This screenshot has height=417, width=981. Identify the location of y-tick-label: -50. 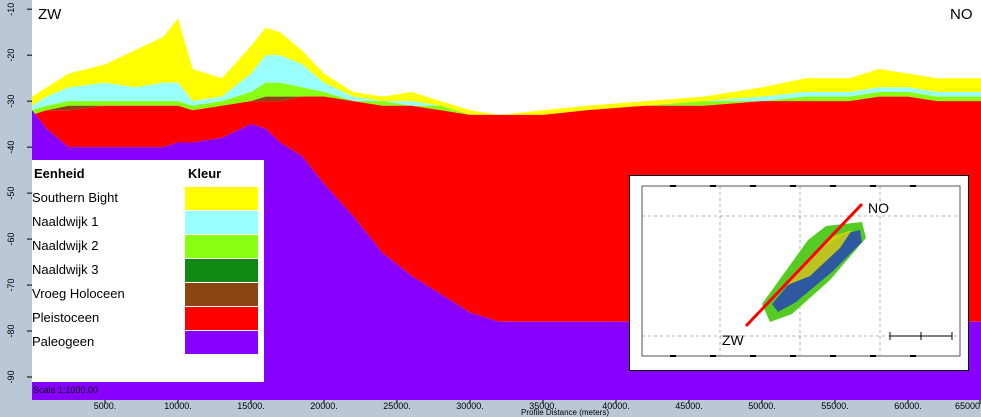
(11, 193).